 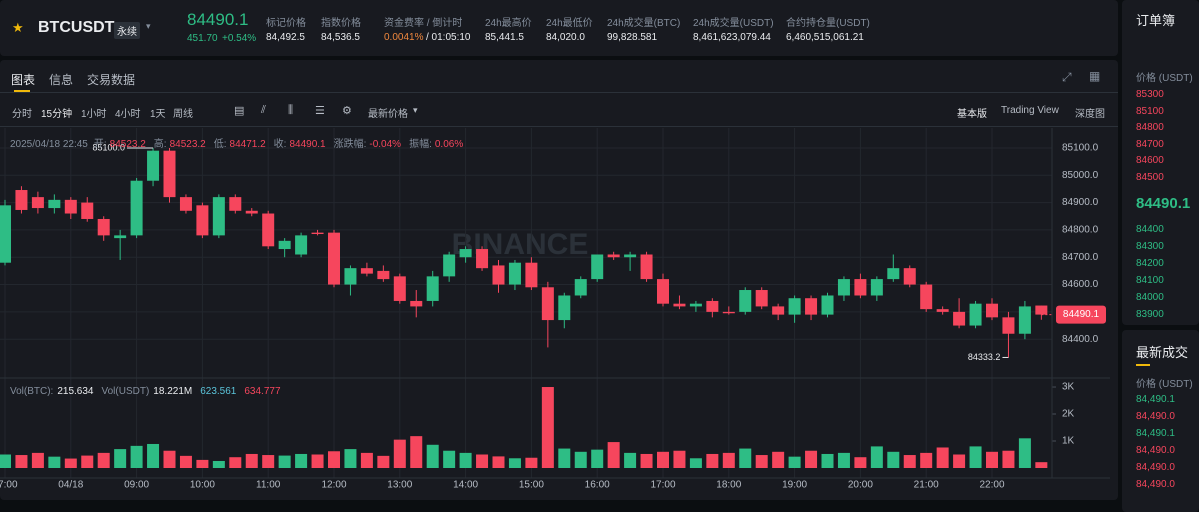 What do you see at coordinates (385, 144) in the screenshot?
I see `legend-value: -0.04%` at bounding box center [385, 144].